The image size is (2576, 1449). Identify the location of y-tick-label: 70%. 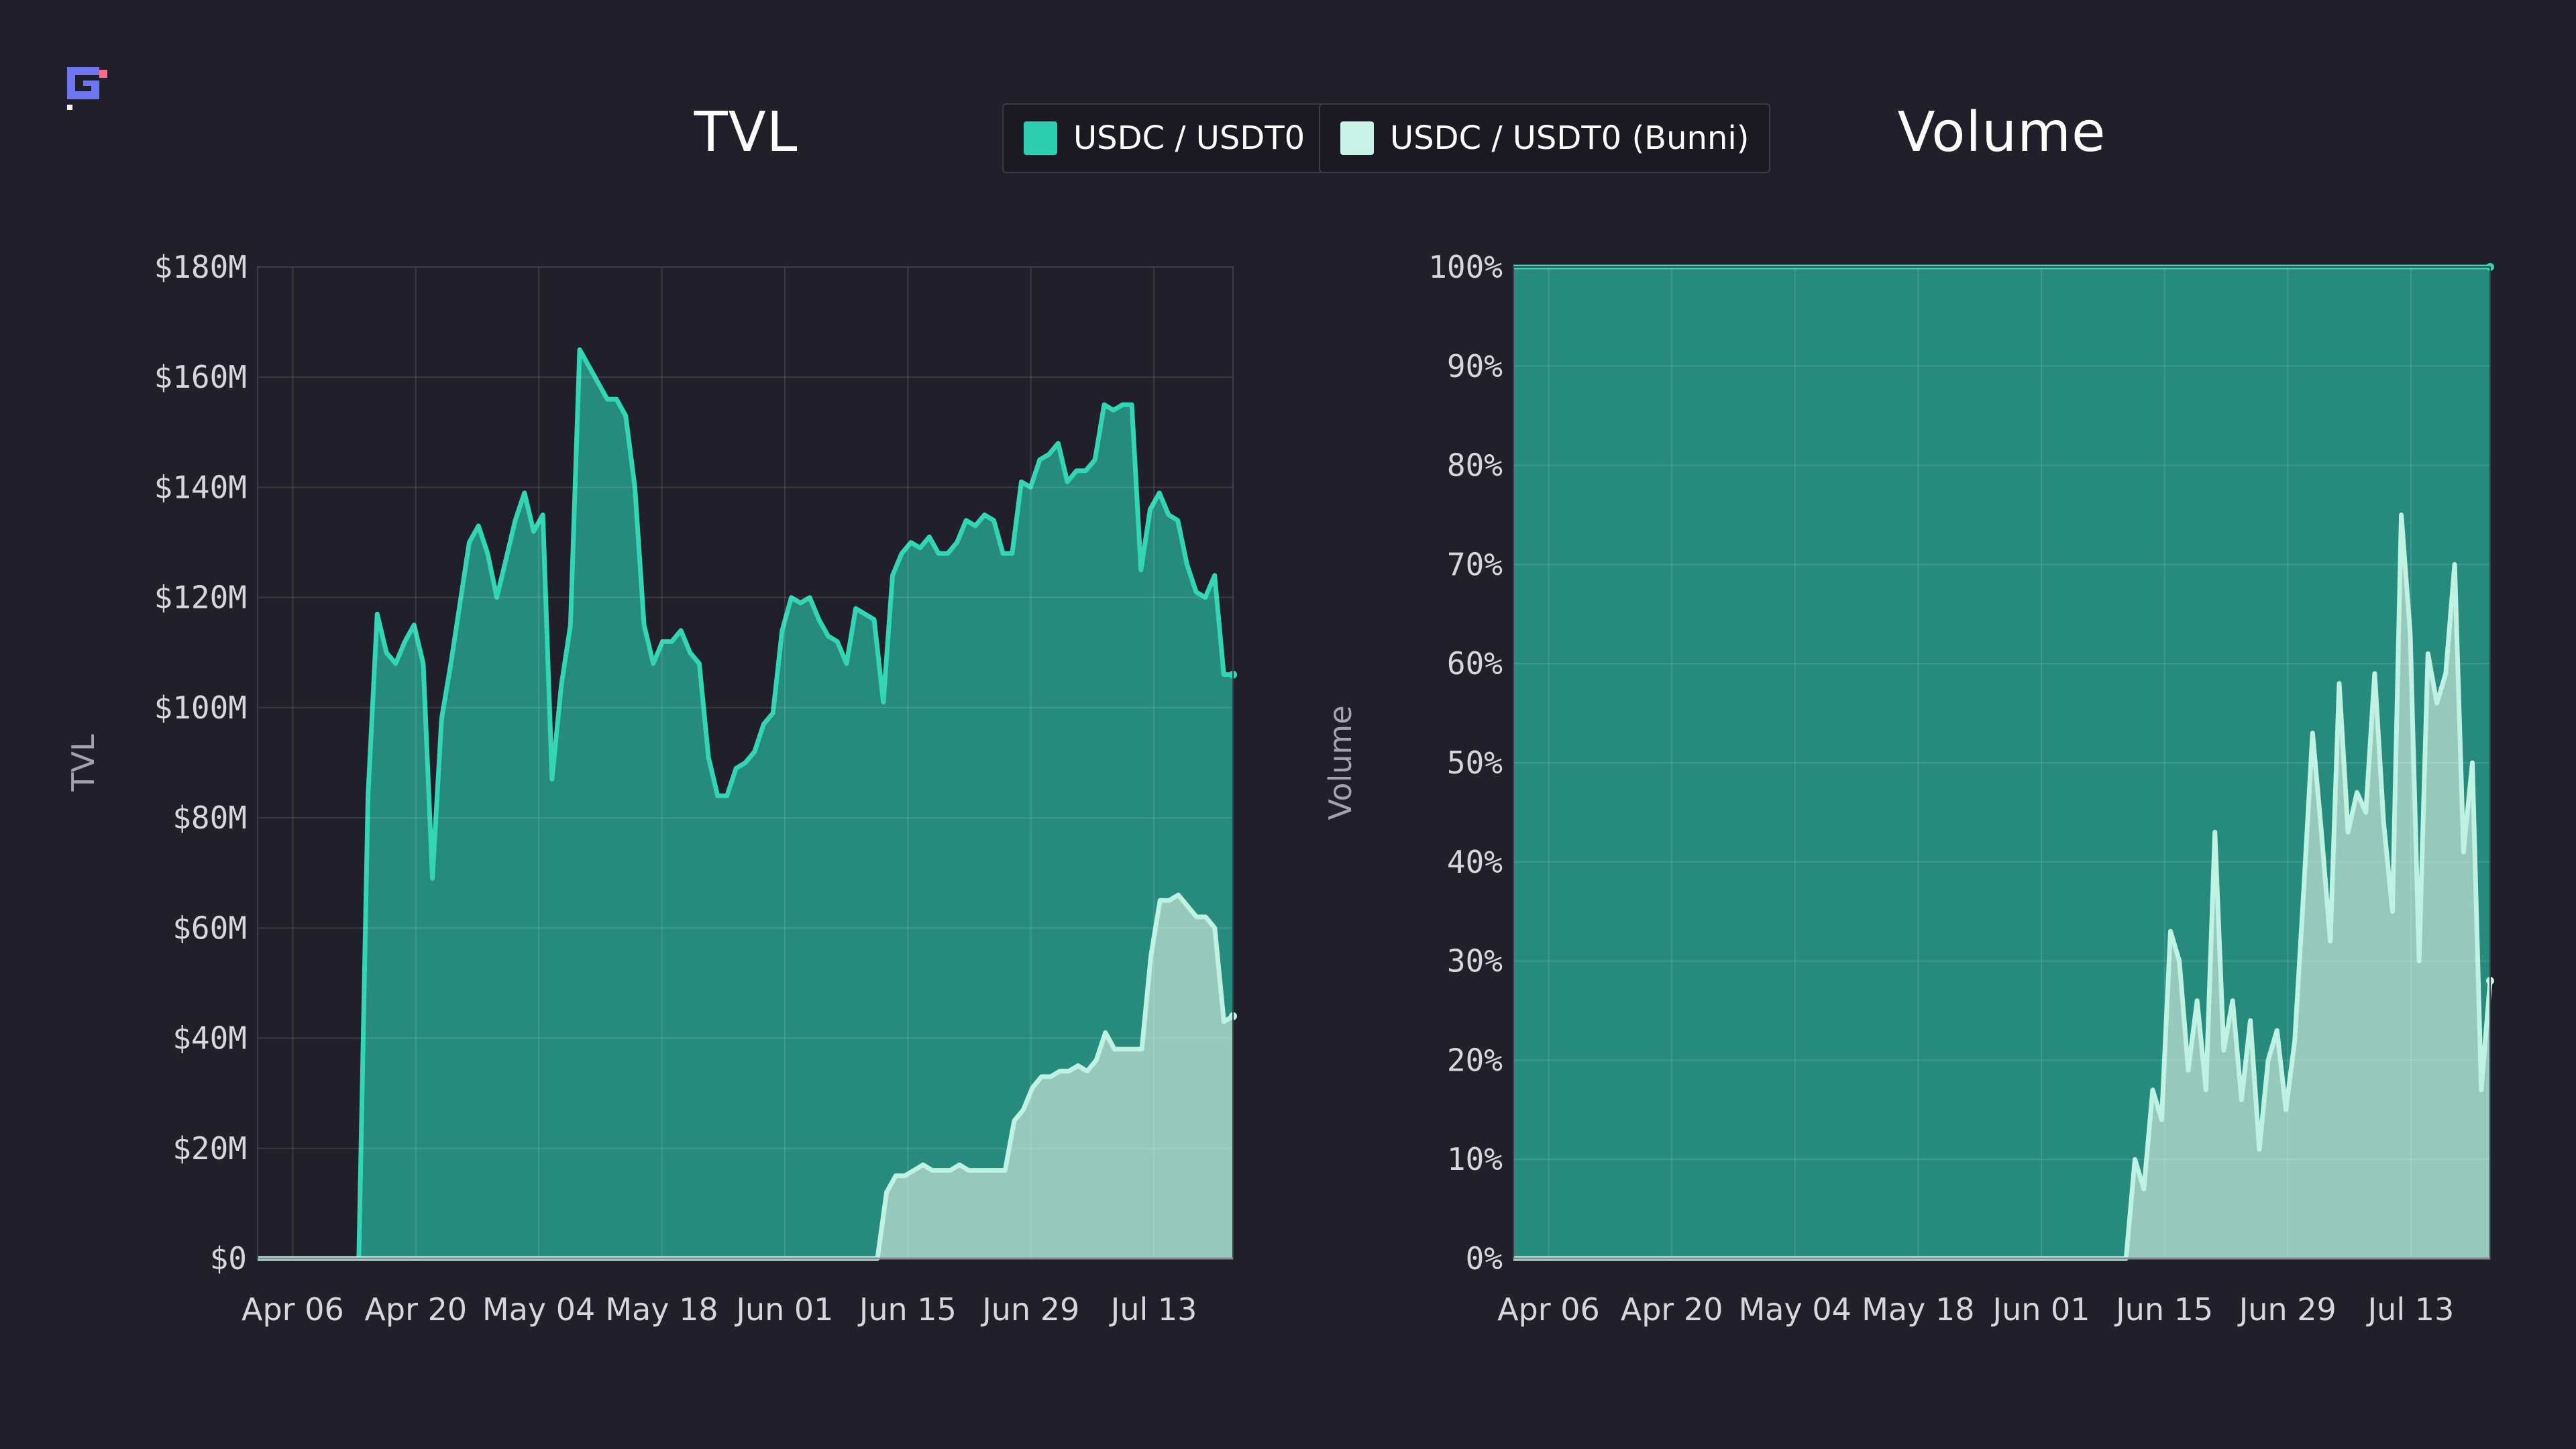
(1475, 564).